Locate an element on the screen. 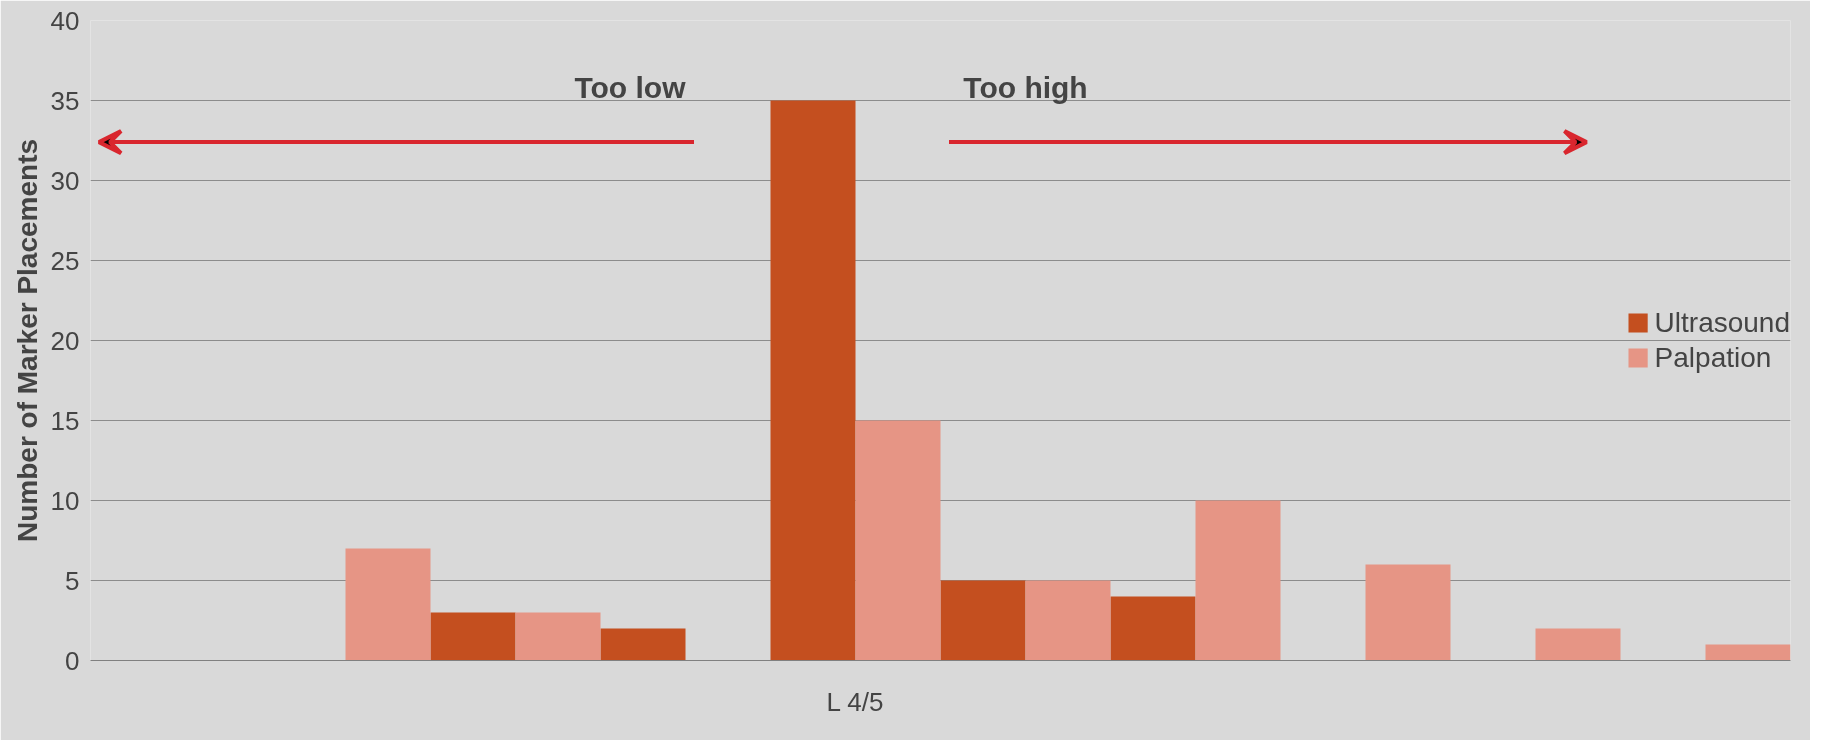  x-tick-label: L 4/5 is located at coordinates (855, 701).